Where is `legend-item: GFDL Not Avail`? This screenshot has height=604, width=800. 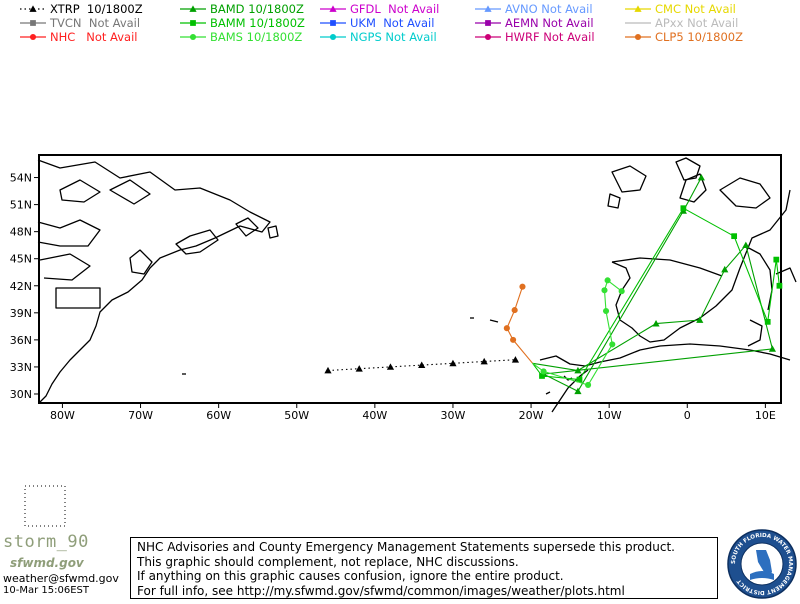
legend-item: GFDL Not Avail is located at coordinates (378, 9).